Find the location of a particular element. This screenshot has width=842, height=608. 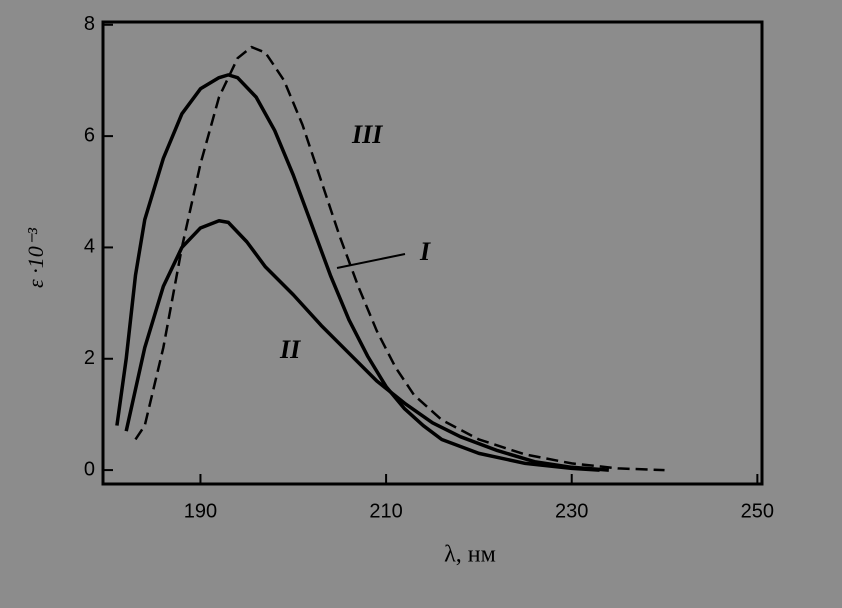

leader-line is located at coordinates (371, 261).